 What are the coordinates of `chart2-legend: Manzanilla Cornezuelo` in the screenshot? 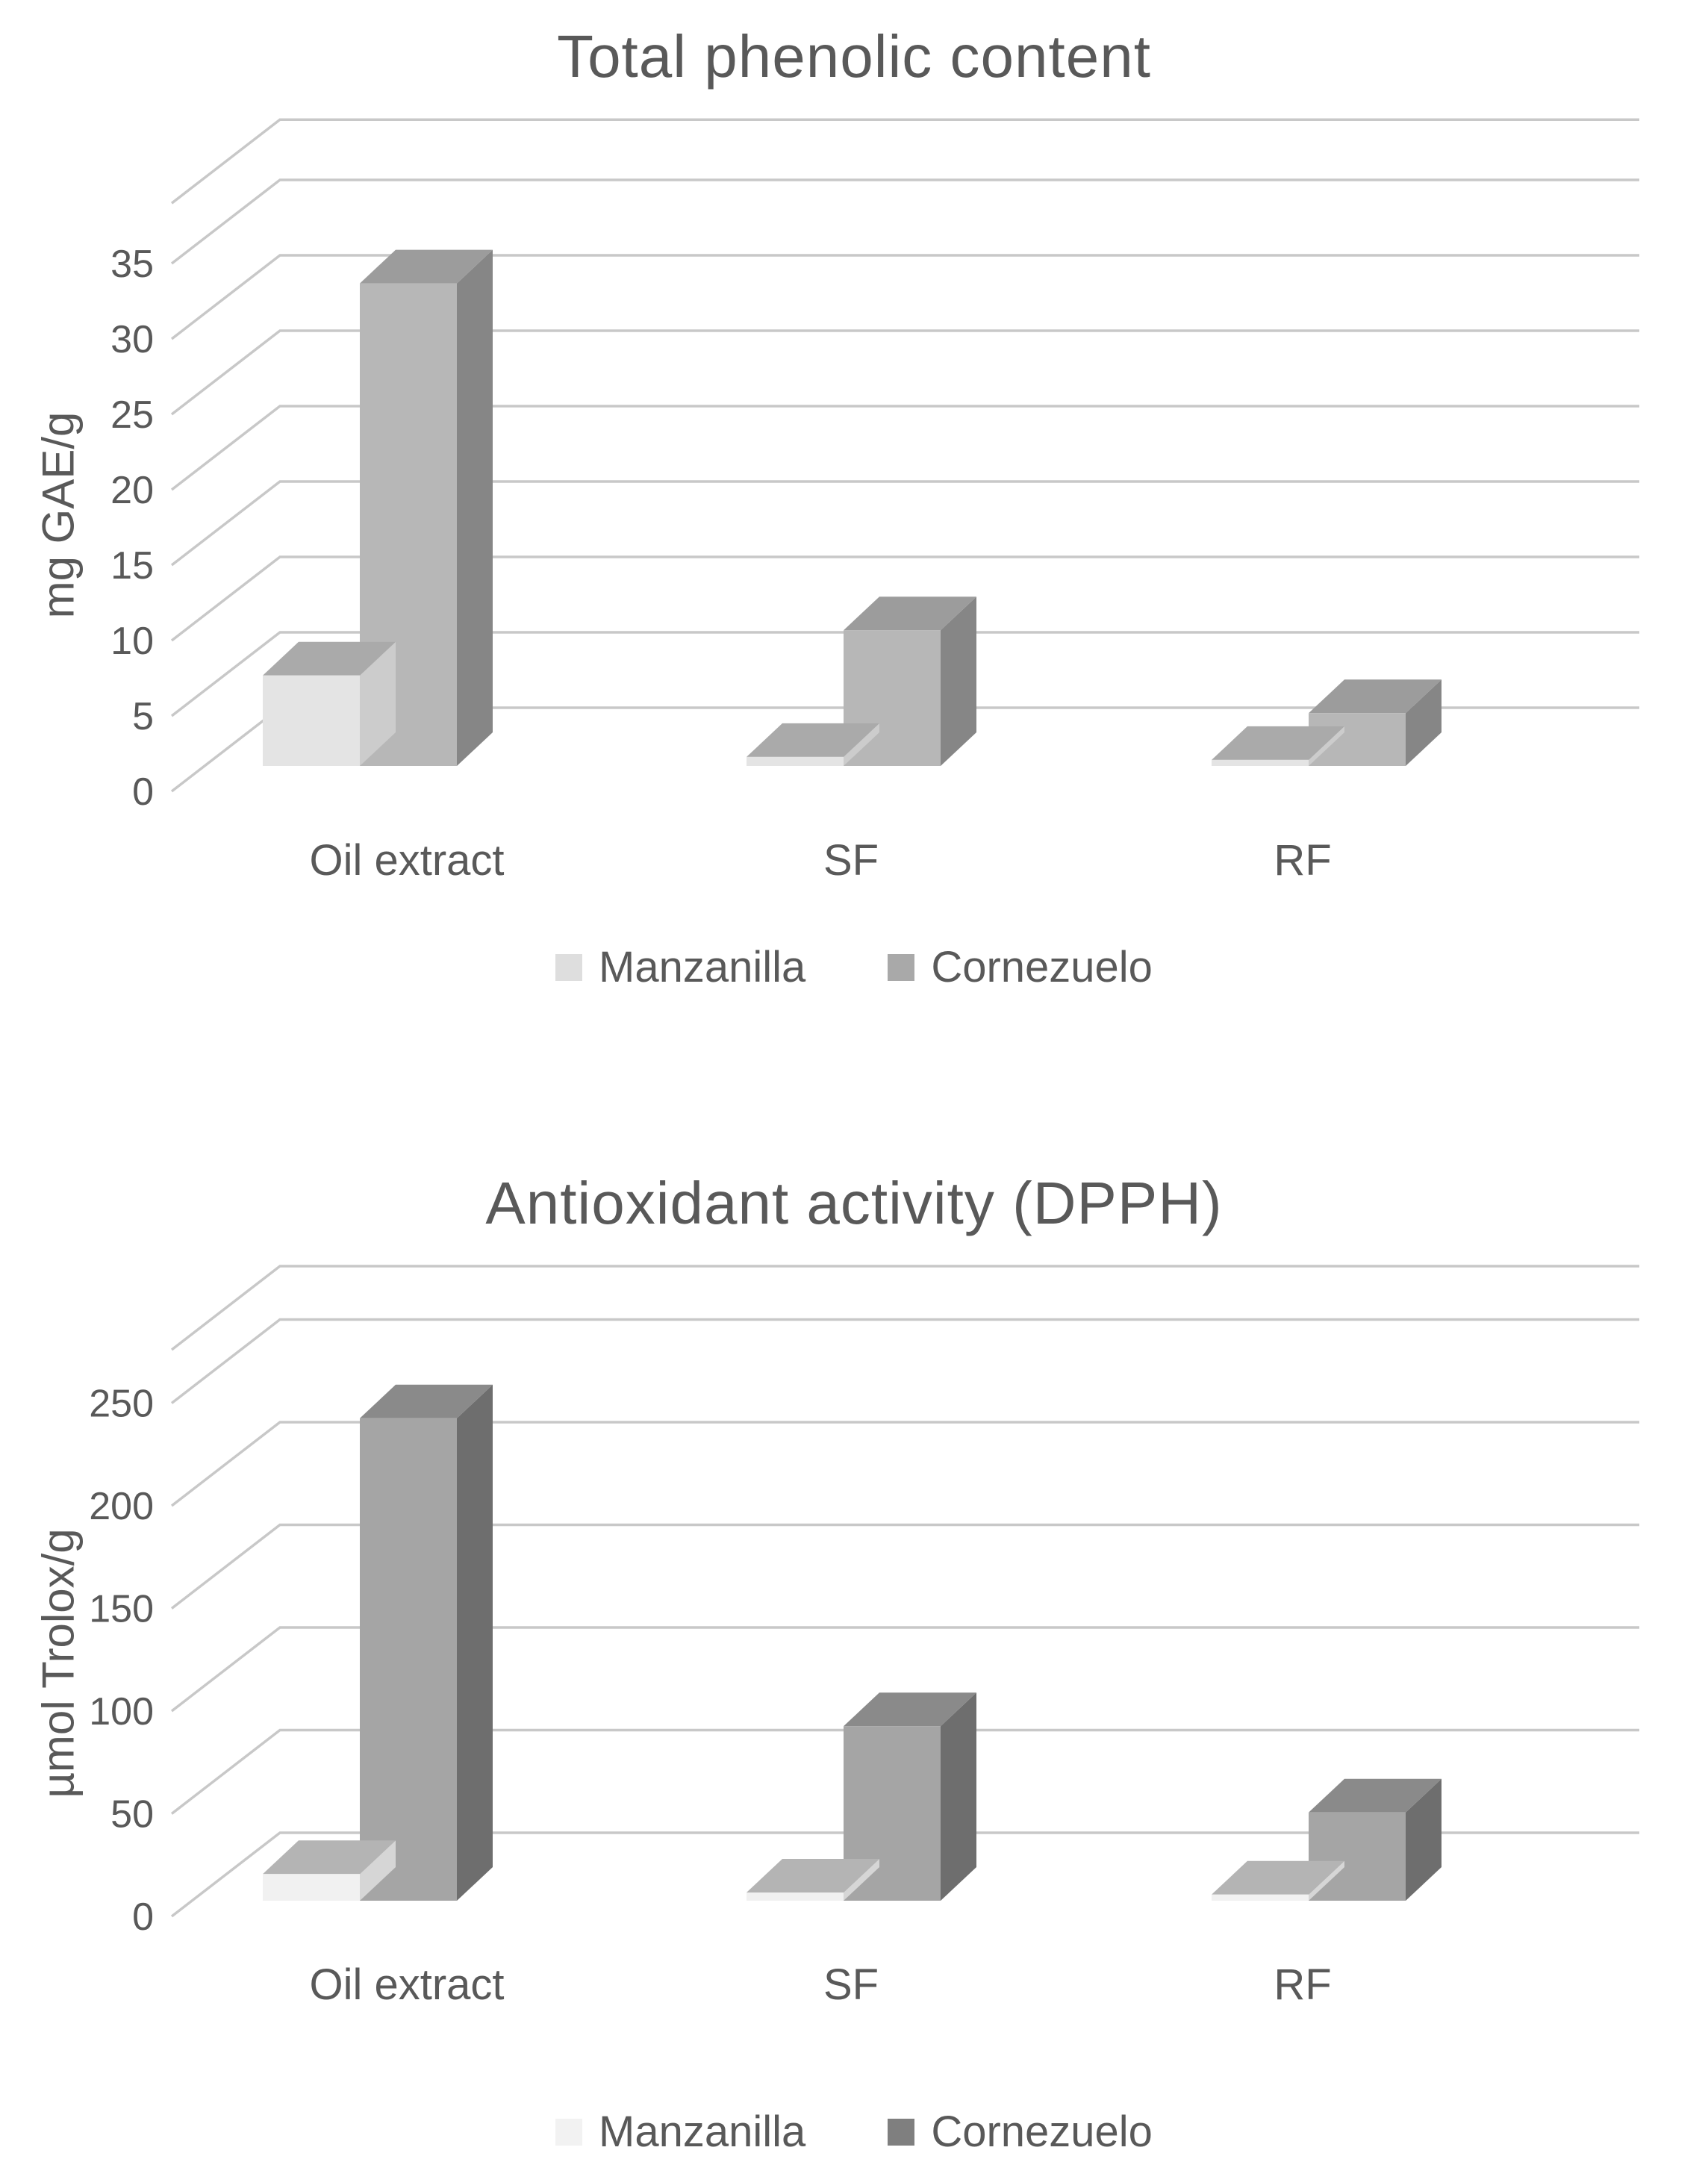 It's located at (854, 2132).